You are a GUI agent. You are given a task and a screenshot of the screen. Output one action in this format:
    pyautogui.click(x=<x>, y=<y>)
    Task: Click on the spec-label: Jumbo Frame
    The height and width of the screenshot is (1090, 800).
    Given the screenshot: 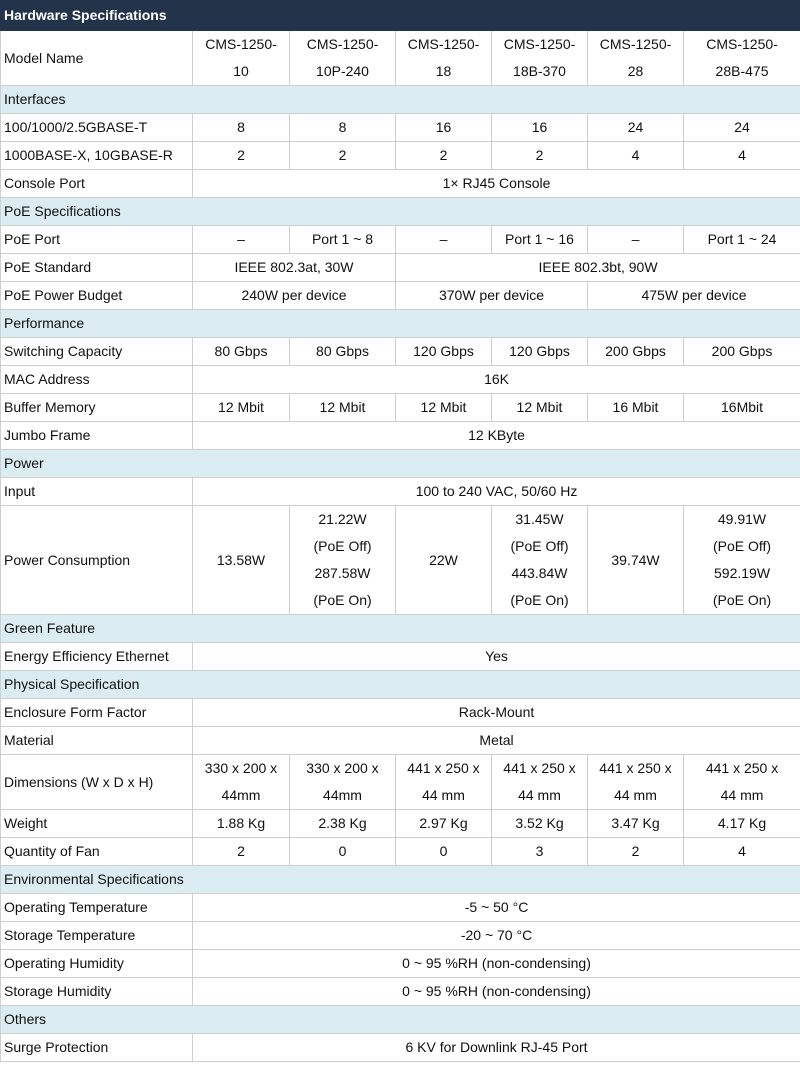 What is the action you would take?
    pyautogui.click(x=96, y=435)
    